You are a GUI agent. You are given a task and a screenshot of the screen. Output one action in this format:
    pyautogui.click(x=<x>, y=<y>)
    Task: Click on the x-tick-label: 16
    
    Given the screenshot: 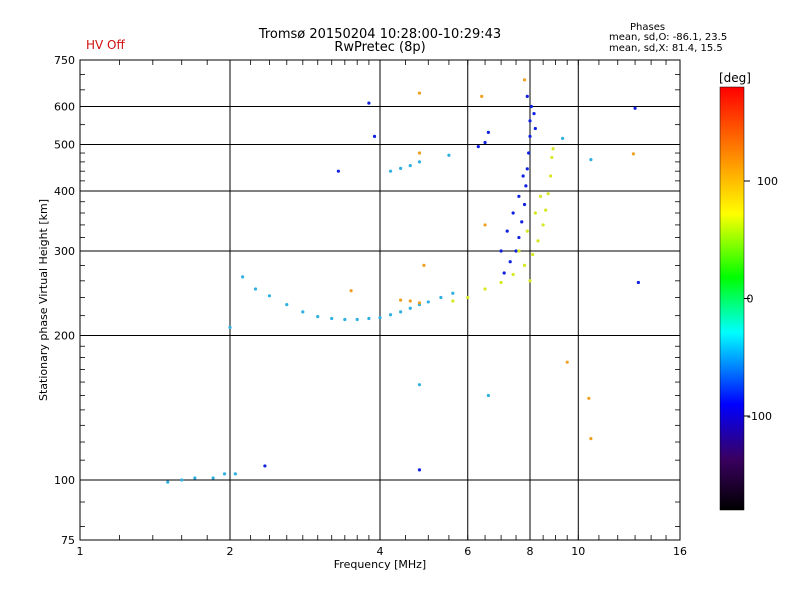 What is the action you would take?
    pyautogui.click(x=680, y=551)
    